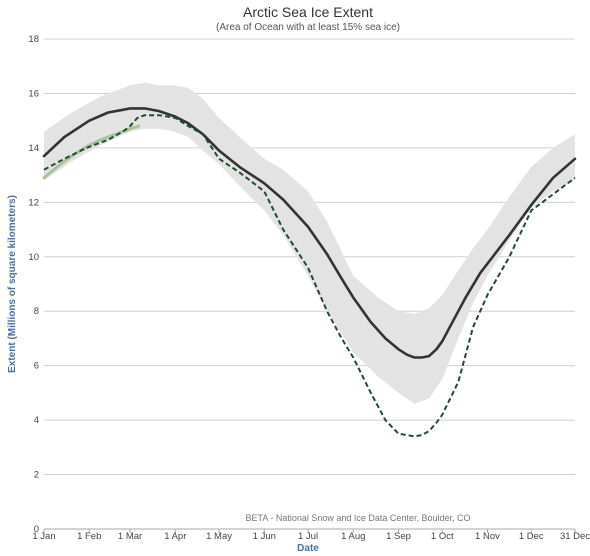  Describe the element at coordinates (487, 536) in the screenshot. I see `x-tick-label: 1 Nov` at that location.